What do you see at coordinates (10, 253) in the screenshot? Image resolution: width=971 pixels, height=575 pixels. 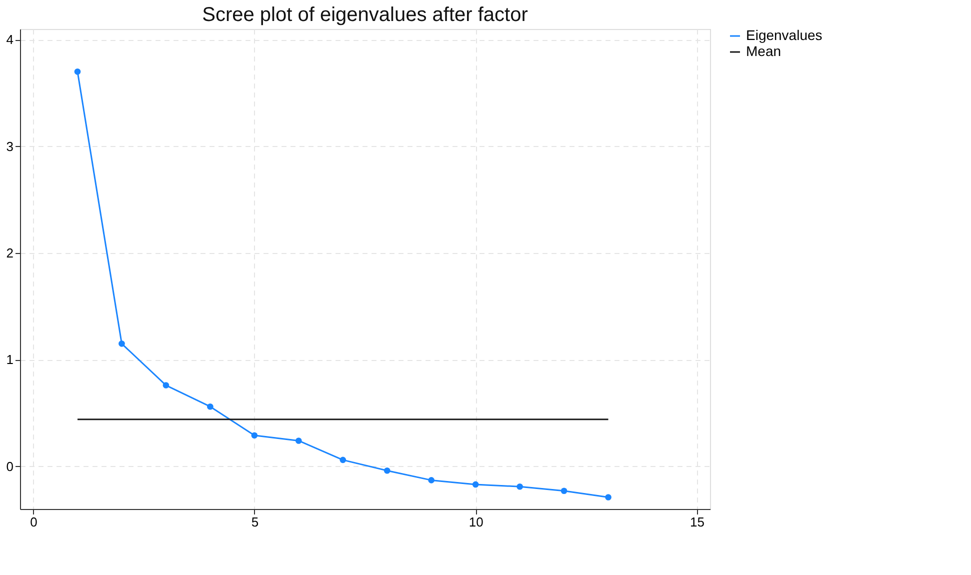 I see `y-tick-label: 2` at bounding box center [10, 253].